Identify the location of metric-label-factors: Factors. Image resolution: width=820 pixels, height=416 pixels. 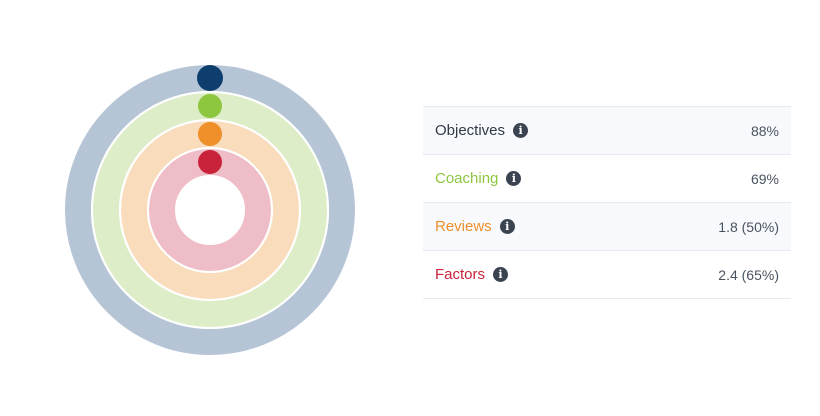
(460, 274).